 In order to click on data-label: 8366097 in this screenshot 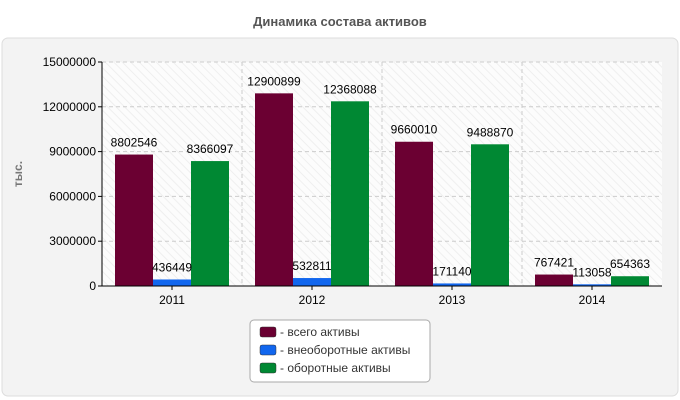, I will do `click(210, 149)`.